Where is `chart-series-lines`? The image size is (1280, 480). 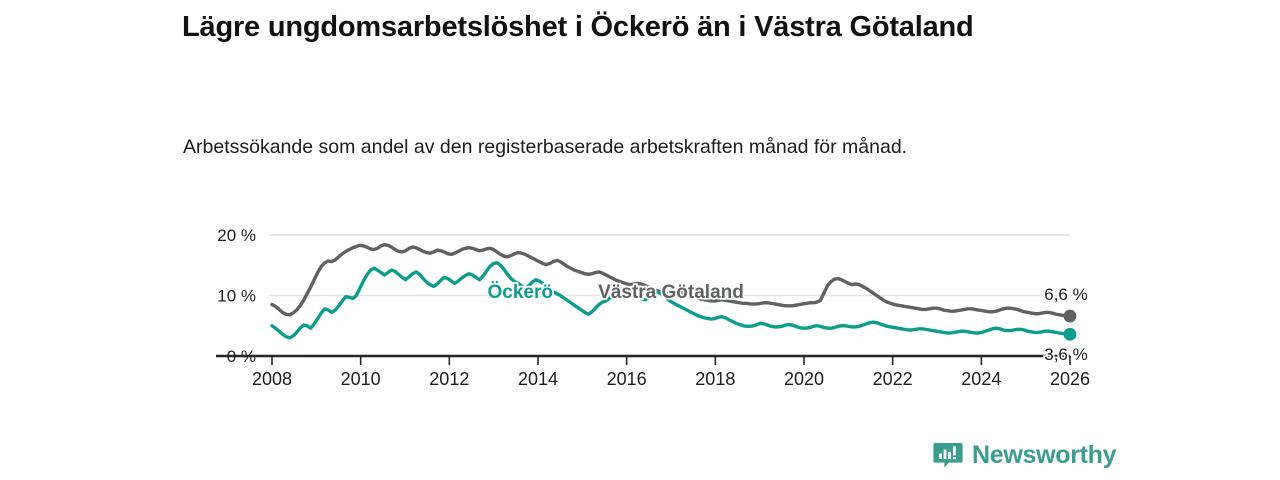
chart-series-lines is located at coordinates (671, 291).